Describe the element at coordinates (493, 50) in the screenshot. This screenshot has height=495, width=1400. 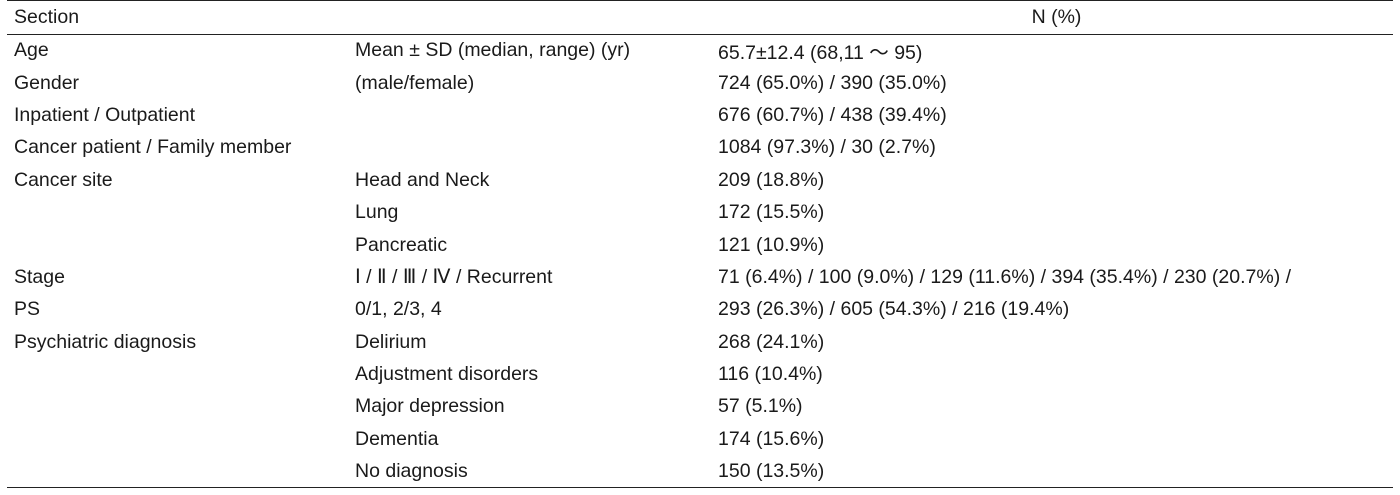
I see `row-detail: Mean ± SD (median, range) (yr)` at that location.